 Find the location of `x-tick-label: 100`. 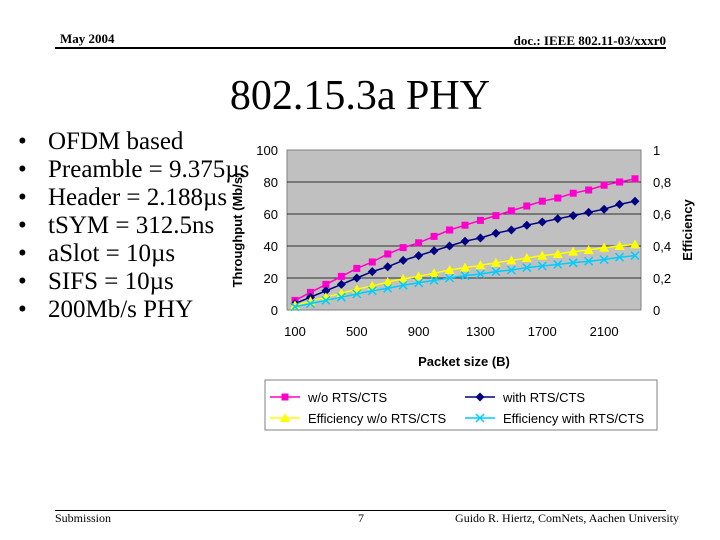

x-tick-label: 100 is located at coordinates (295, 331).